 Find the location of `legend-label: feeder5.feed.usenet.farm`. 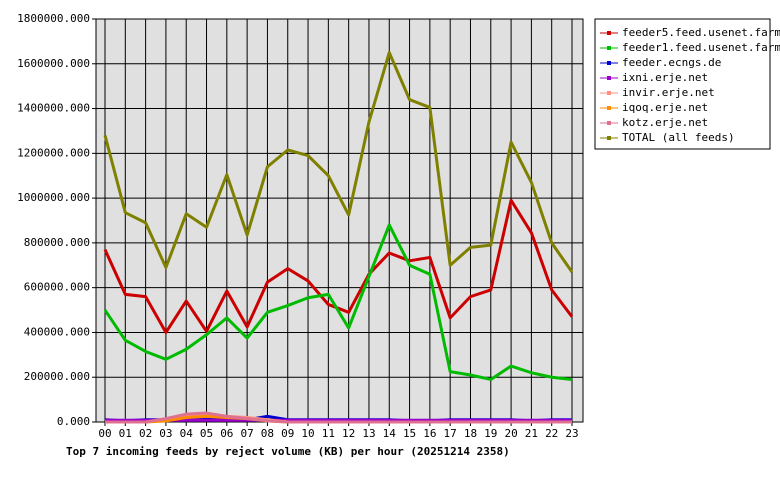

legend-label: feeder5.feed.usenet.farm is located at coordinates (701, 32).